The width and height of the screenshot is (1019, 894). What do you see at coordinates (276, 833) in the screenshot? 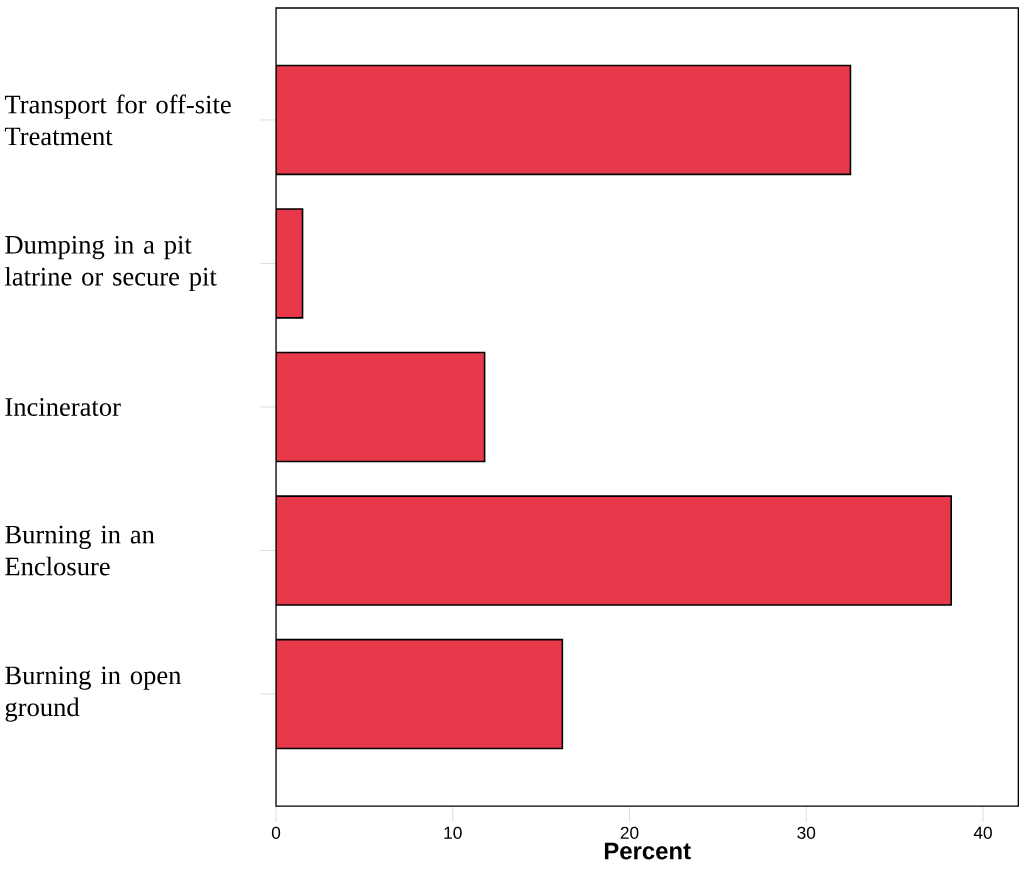
I see `x-tick-label: 0` at bounding box center [276, 833].